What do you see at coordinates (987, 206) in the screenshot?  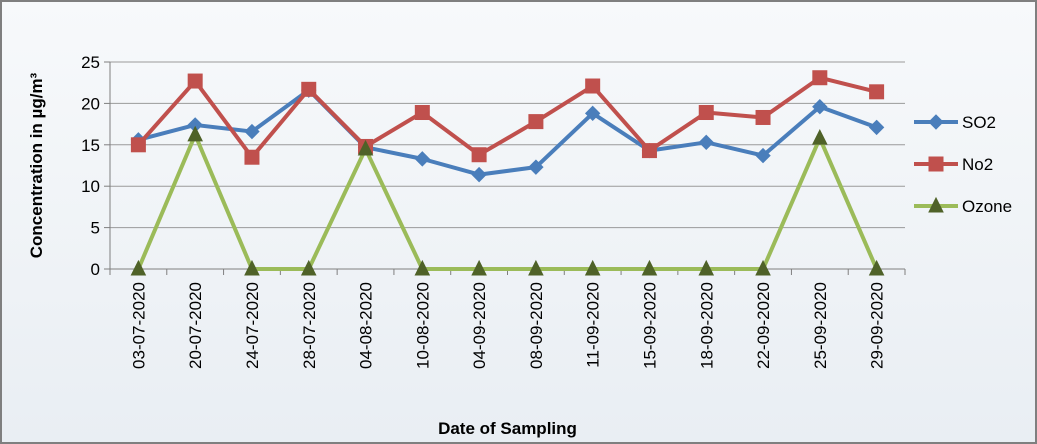 I see `legend-label: Ozone` at bounding box center [987, 206].